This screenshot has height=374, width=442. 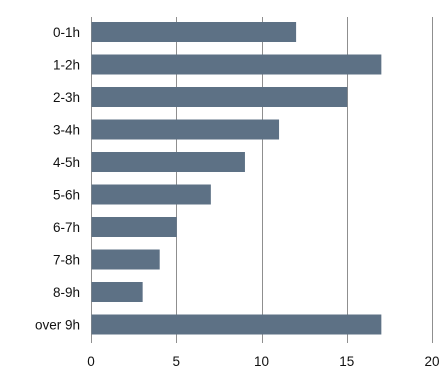 I want to click on y-tick-label: 0-1h, so click(x=66, y=32).